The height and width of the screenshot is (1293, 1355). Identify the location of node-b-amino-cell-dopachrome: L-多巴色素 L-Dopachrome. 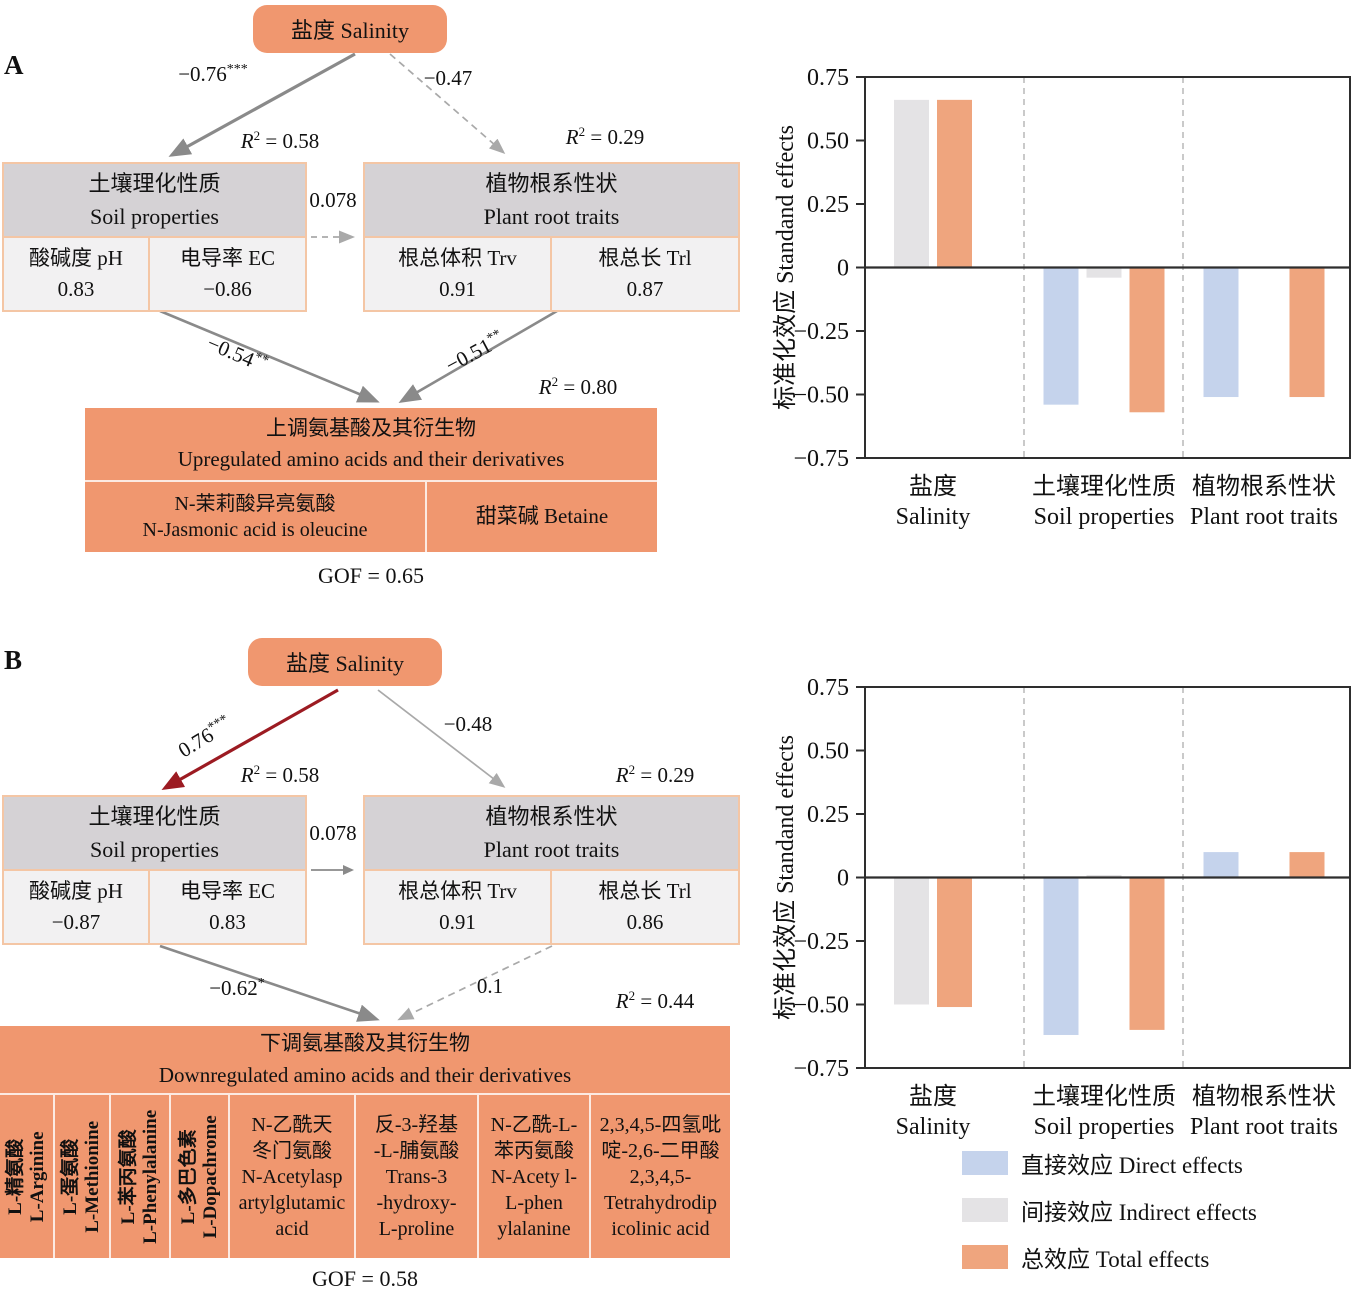
(198, 1176).